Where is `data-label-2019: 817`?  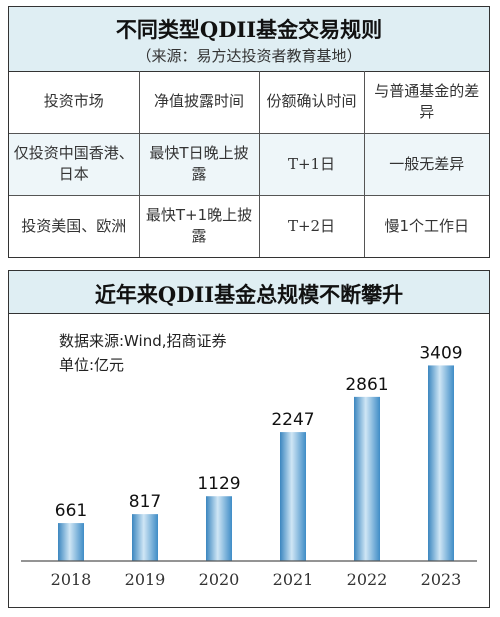 data-label-2019: 817 is located at coordinates (145, 502).